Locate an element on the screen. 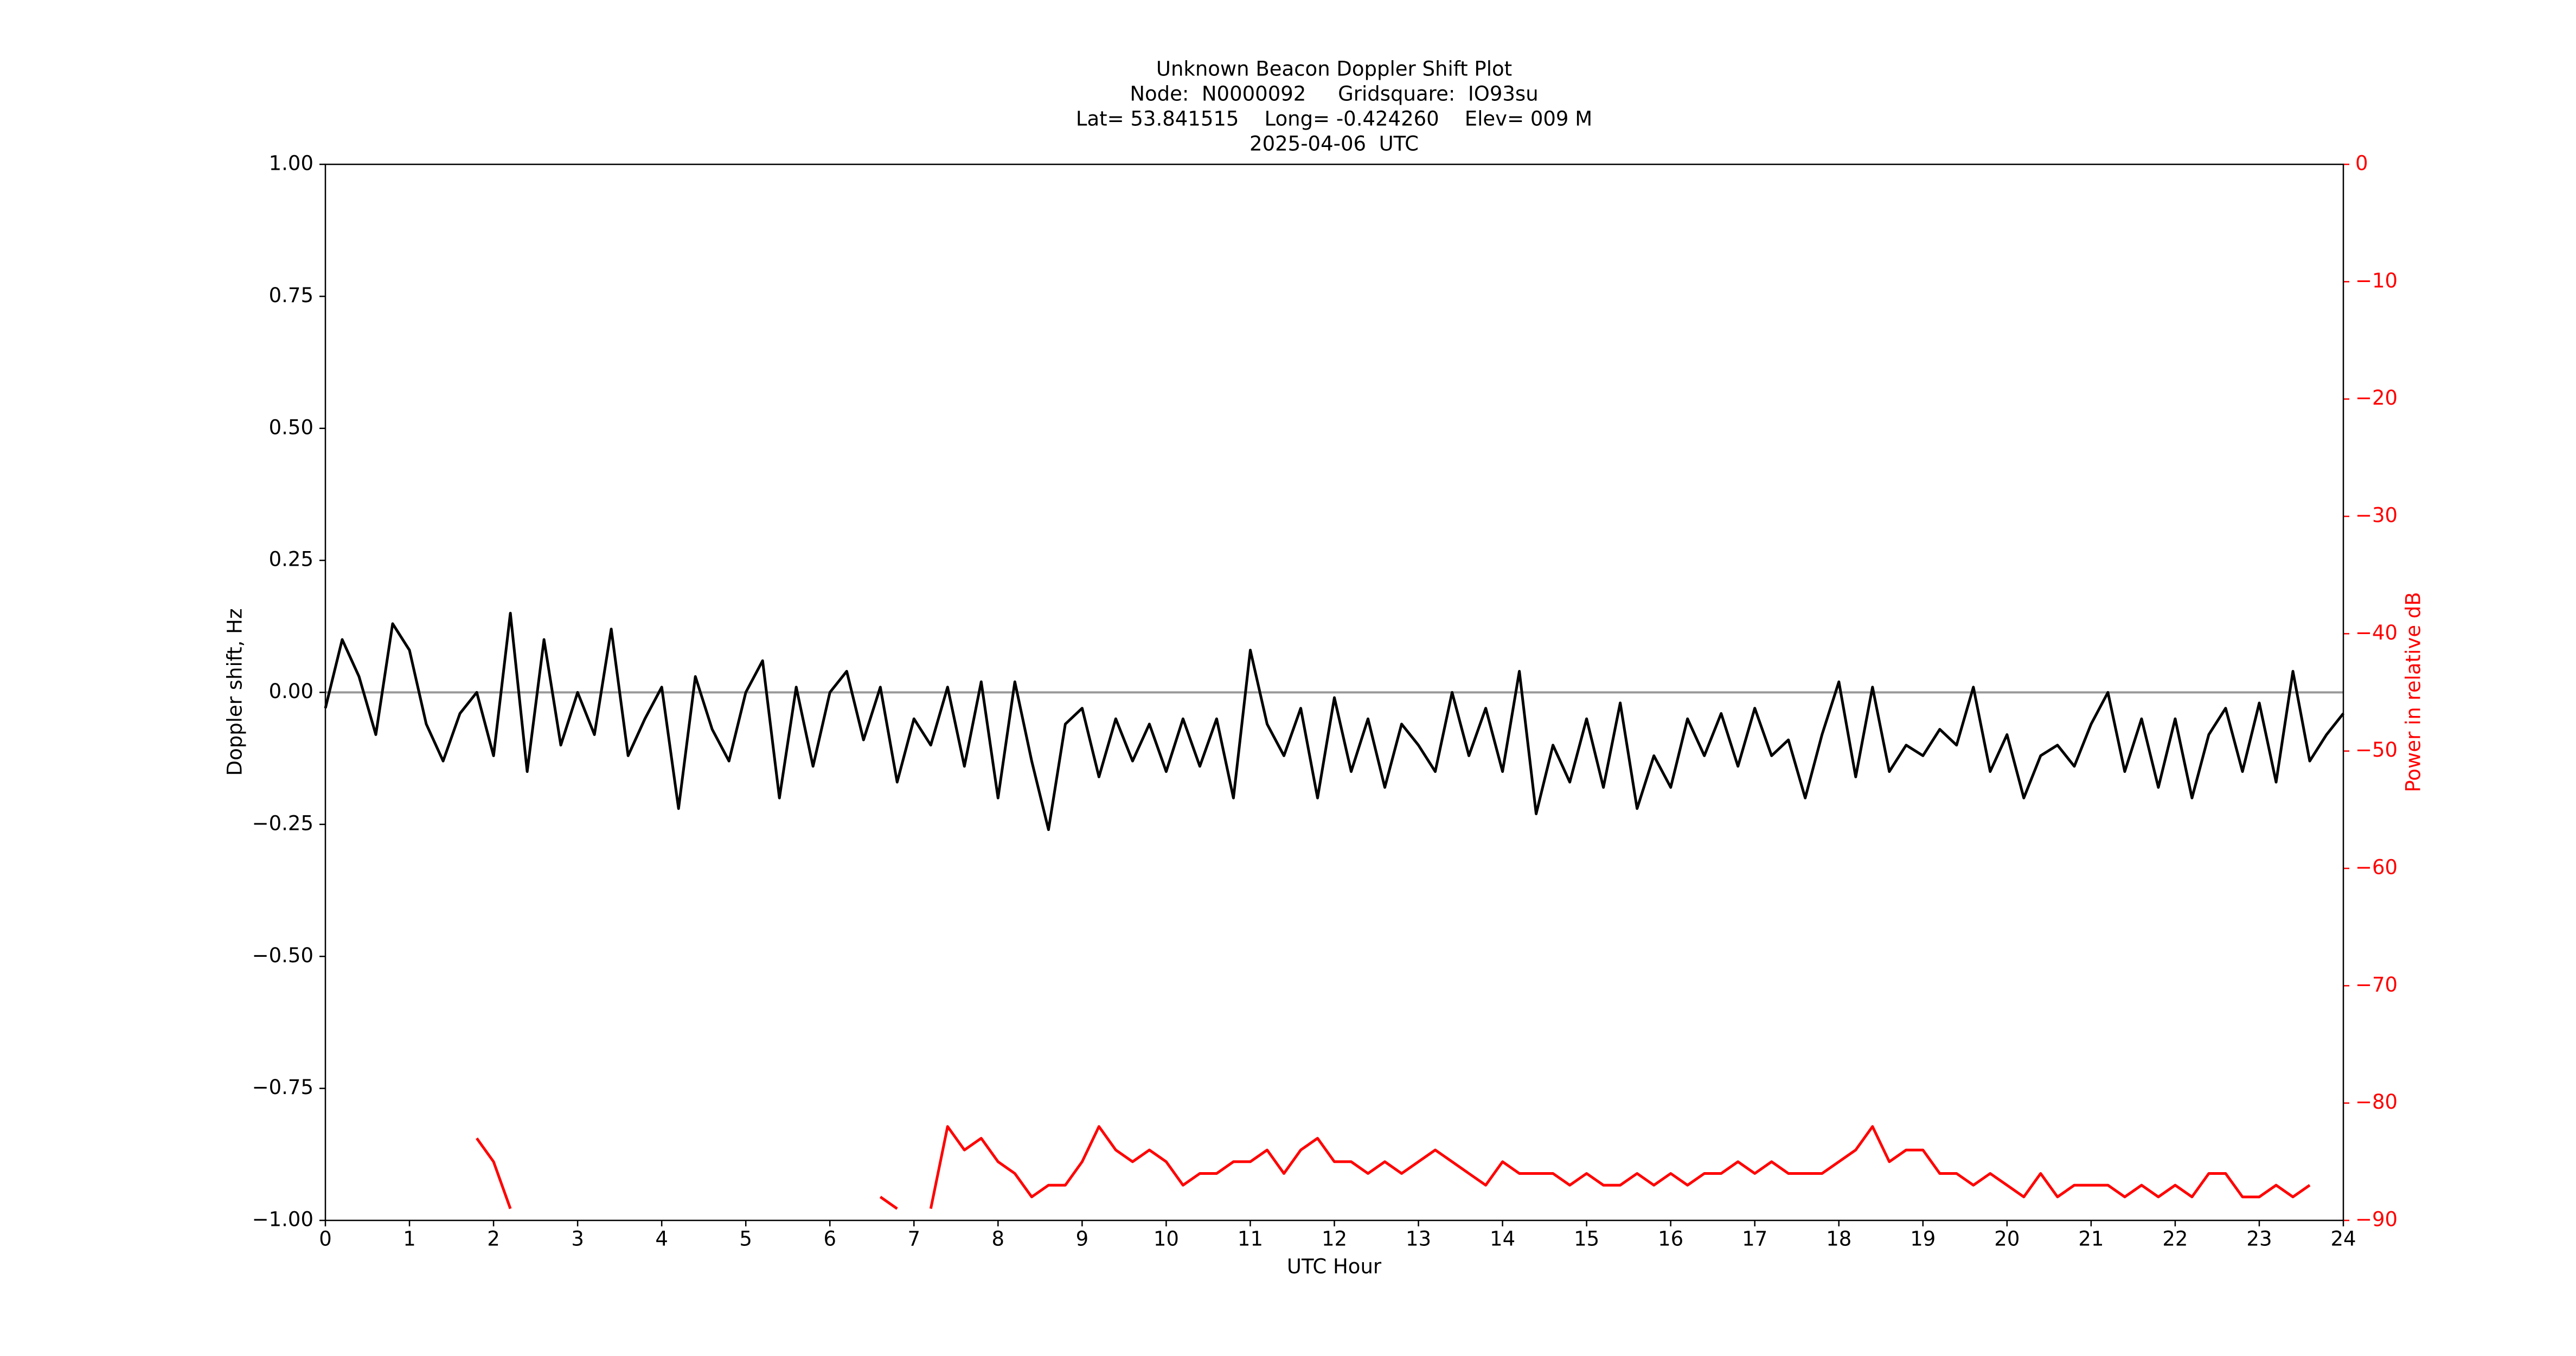 The image size is (2576, 1356). x-tick-label: 13 is located at coordinates (1418, 1239).